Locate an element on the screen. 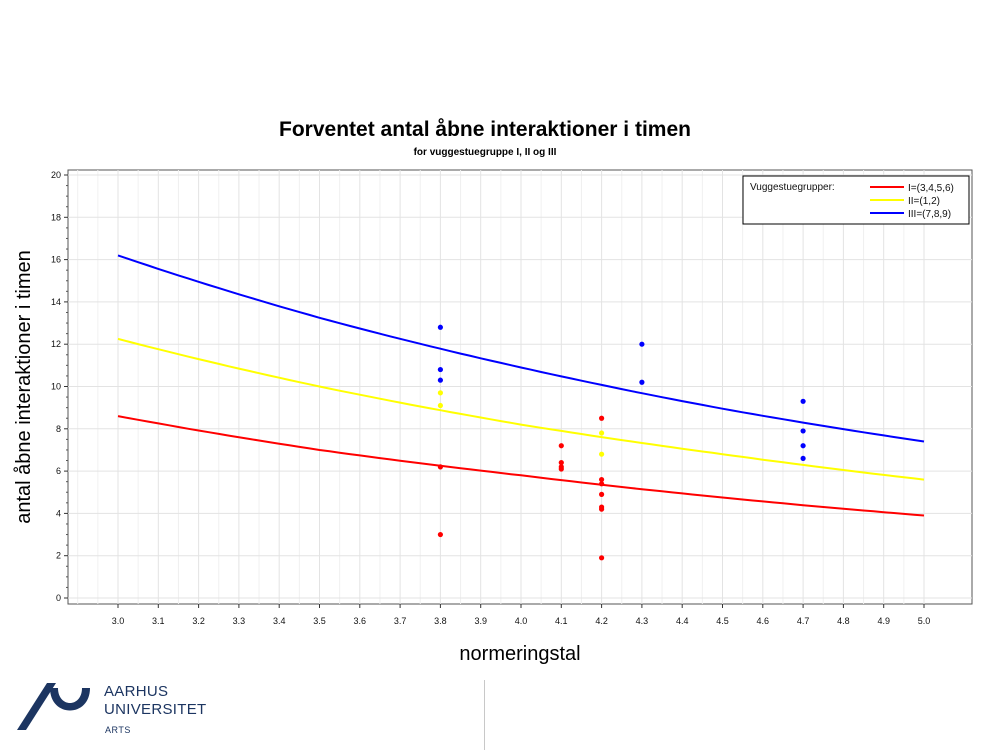 Image resolution: width=1000 pixels, height=750 pixels. footer-divider is located at coordinates (484, 715).